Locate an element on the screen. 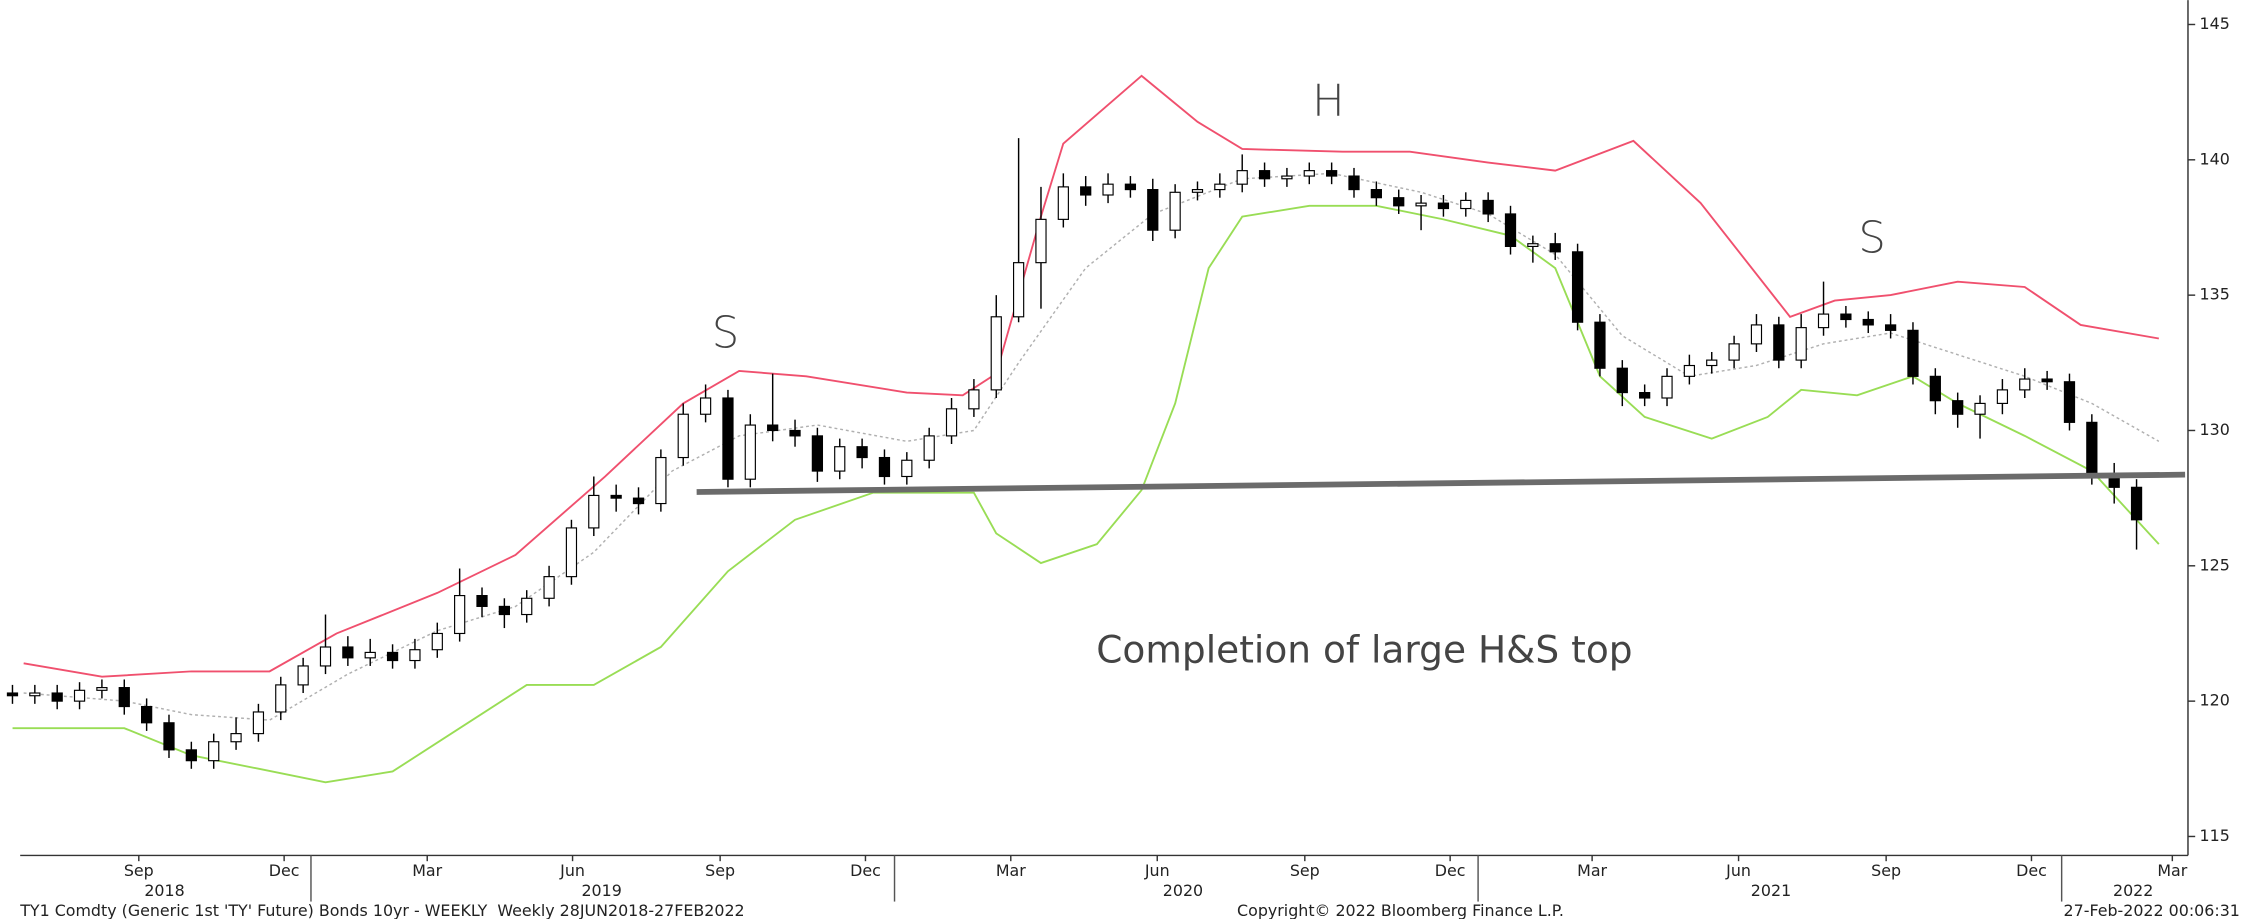  y-tick-label: 125 is located at coordinates (2215, 564).